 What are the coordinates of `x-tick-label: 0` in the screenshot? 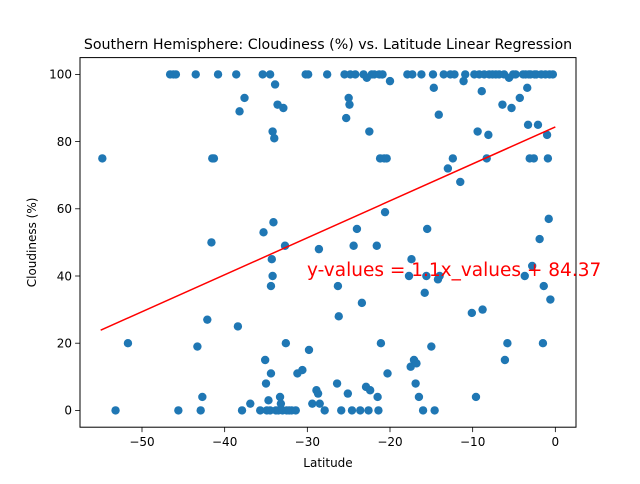 It's located at (556, 442).